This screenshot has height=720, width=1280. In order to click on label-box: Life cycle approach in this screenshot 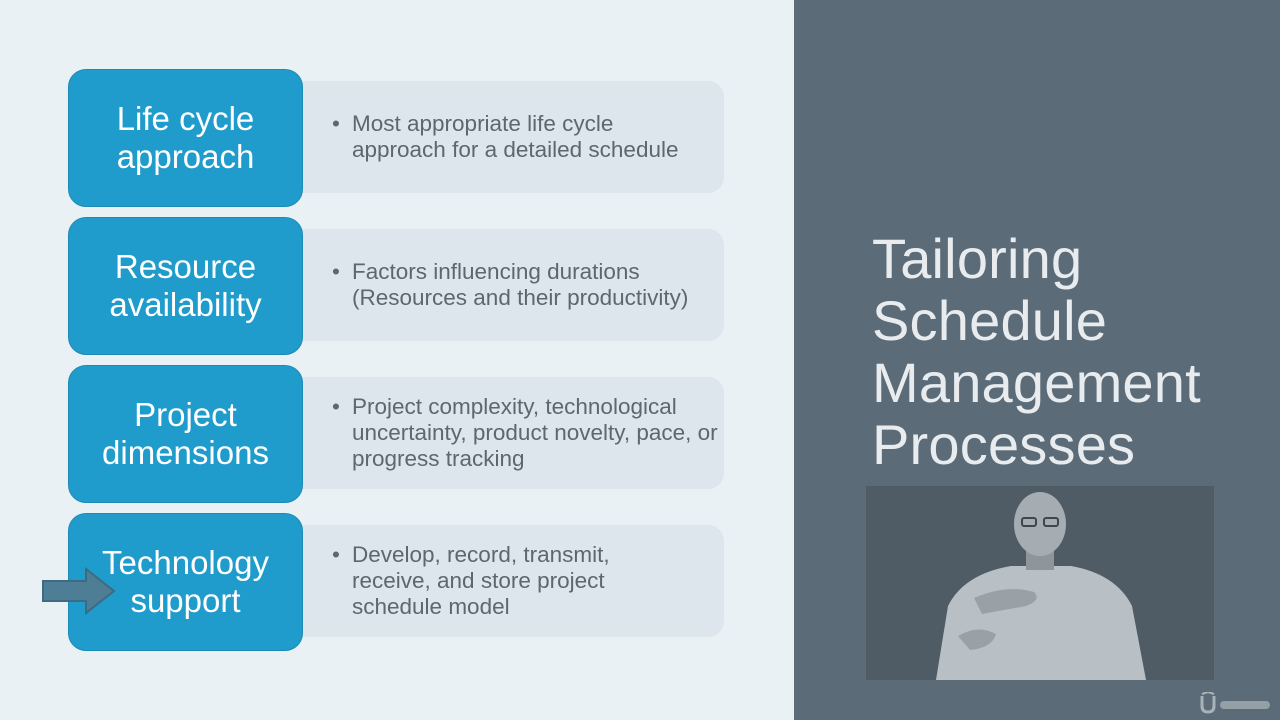, I will do `click(185, 138)`.